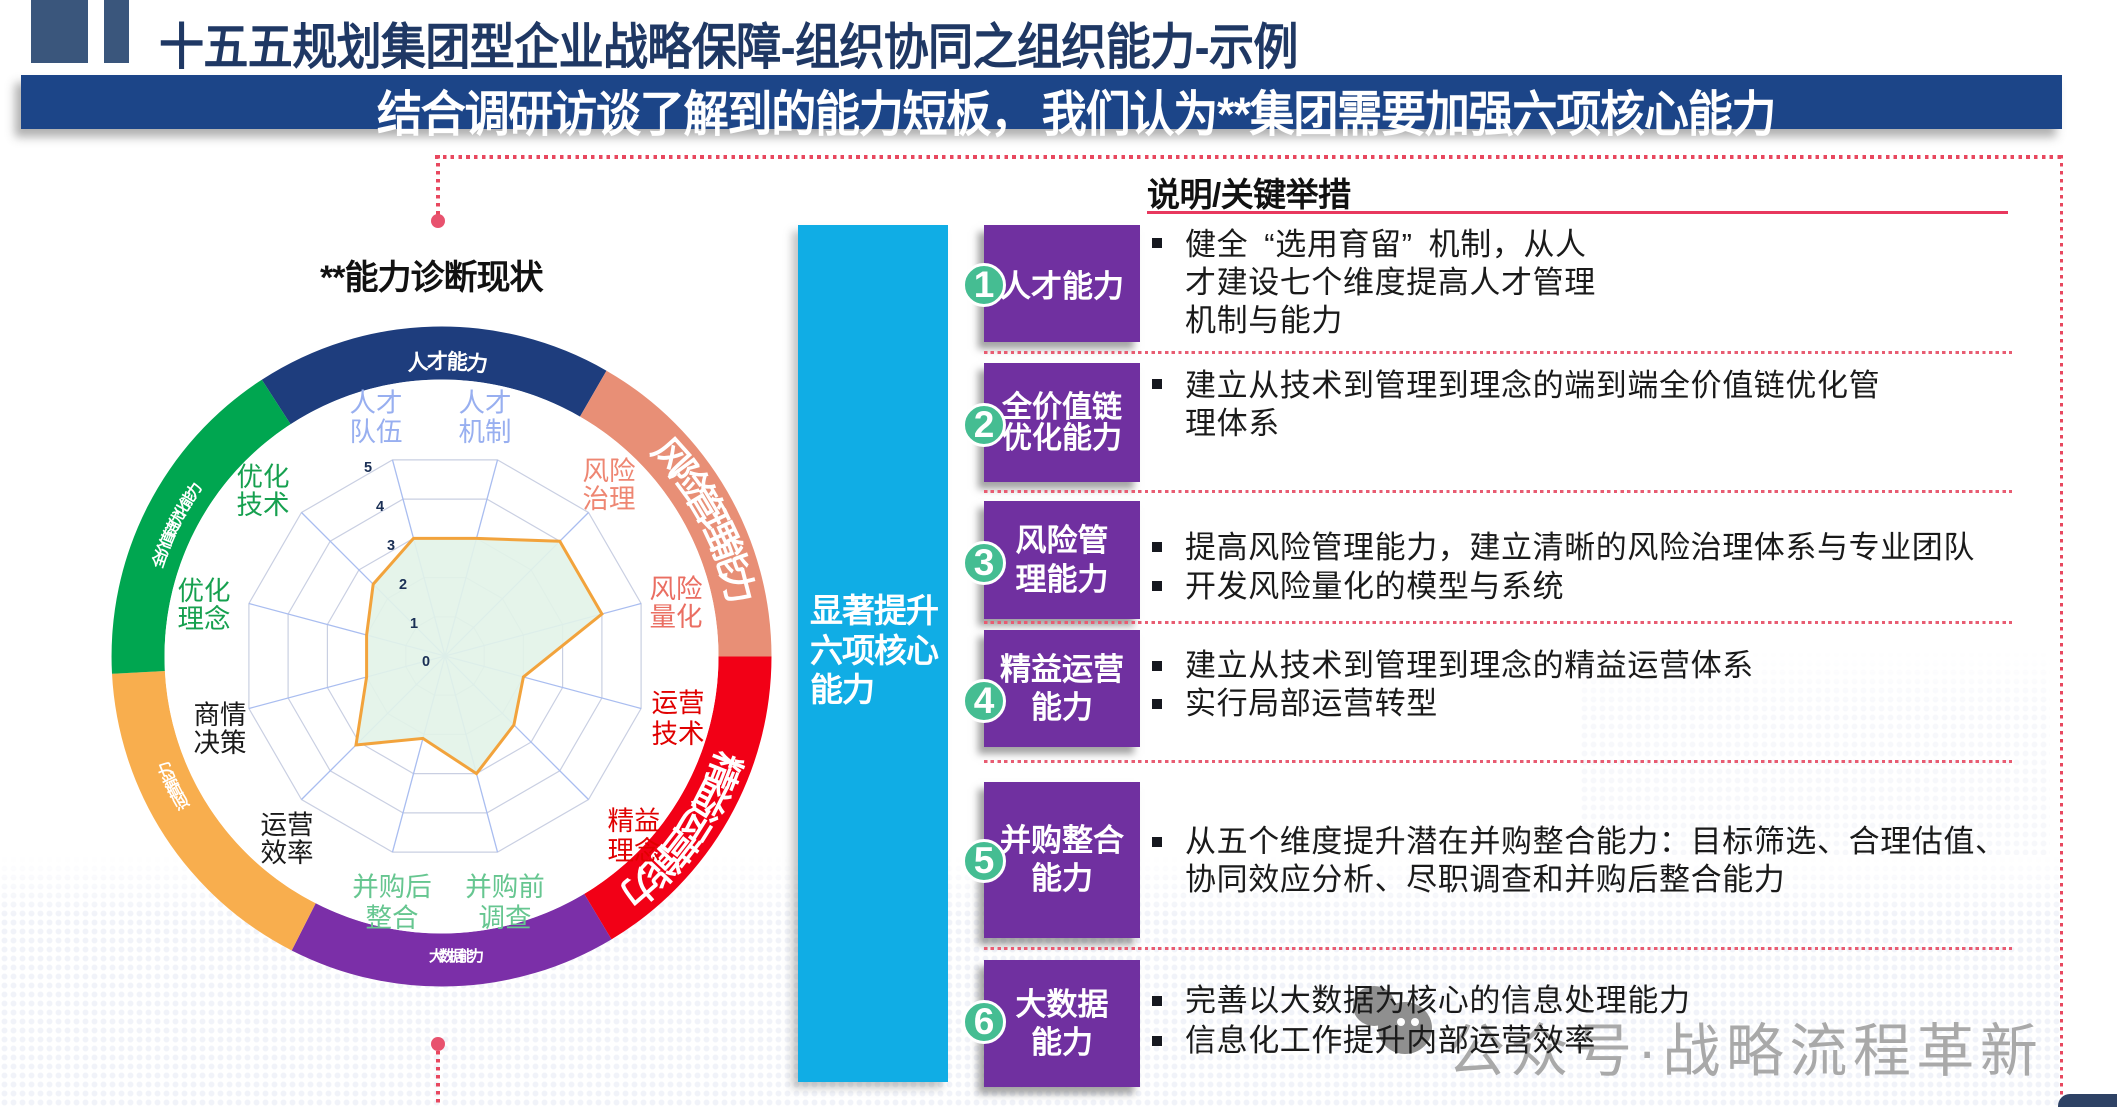  Describe the element at coordinates (678, 718) in the screenshot. I see `svg-text: 运营技术` at that location.